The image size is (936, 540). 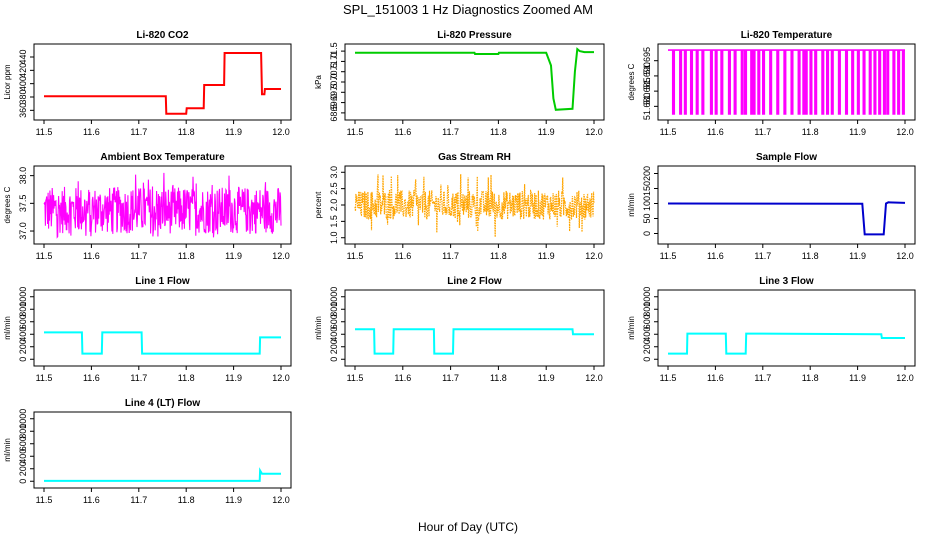 I want to click on panel-title: Ambient Box Temperature, so click(x=162, y=157).